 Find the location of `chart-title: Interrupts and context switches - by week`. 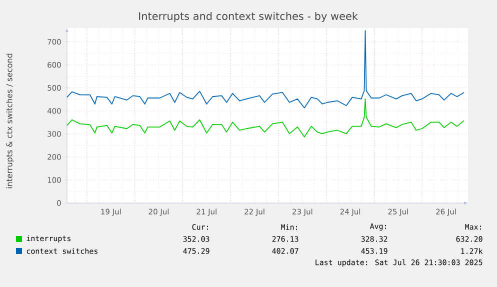

chart-title: Interrupts and context switches - by week is located at coordinates (248, 17).